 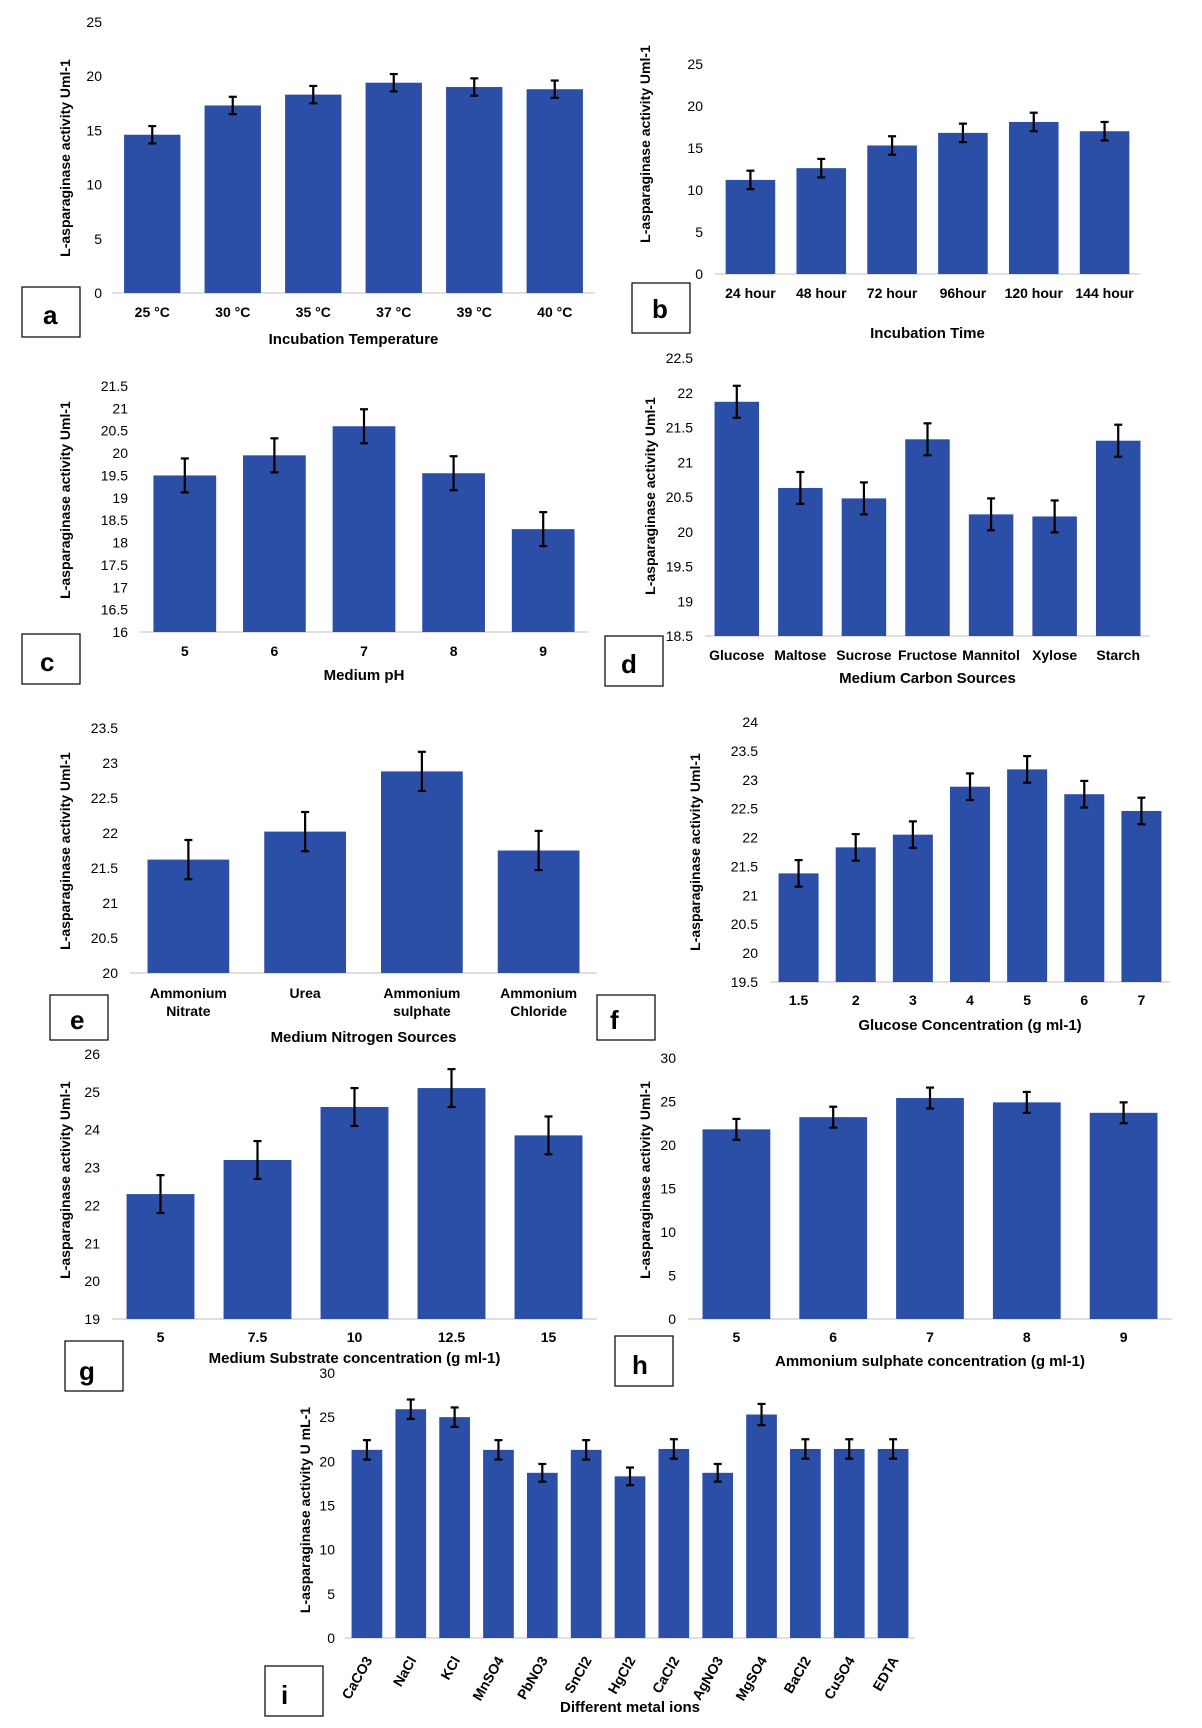 I want to click on panel-label: g, so click(x=87, y=1371).